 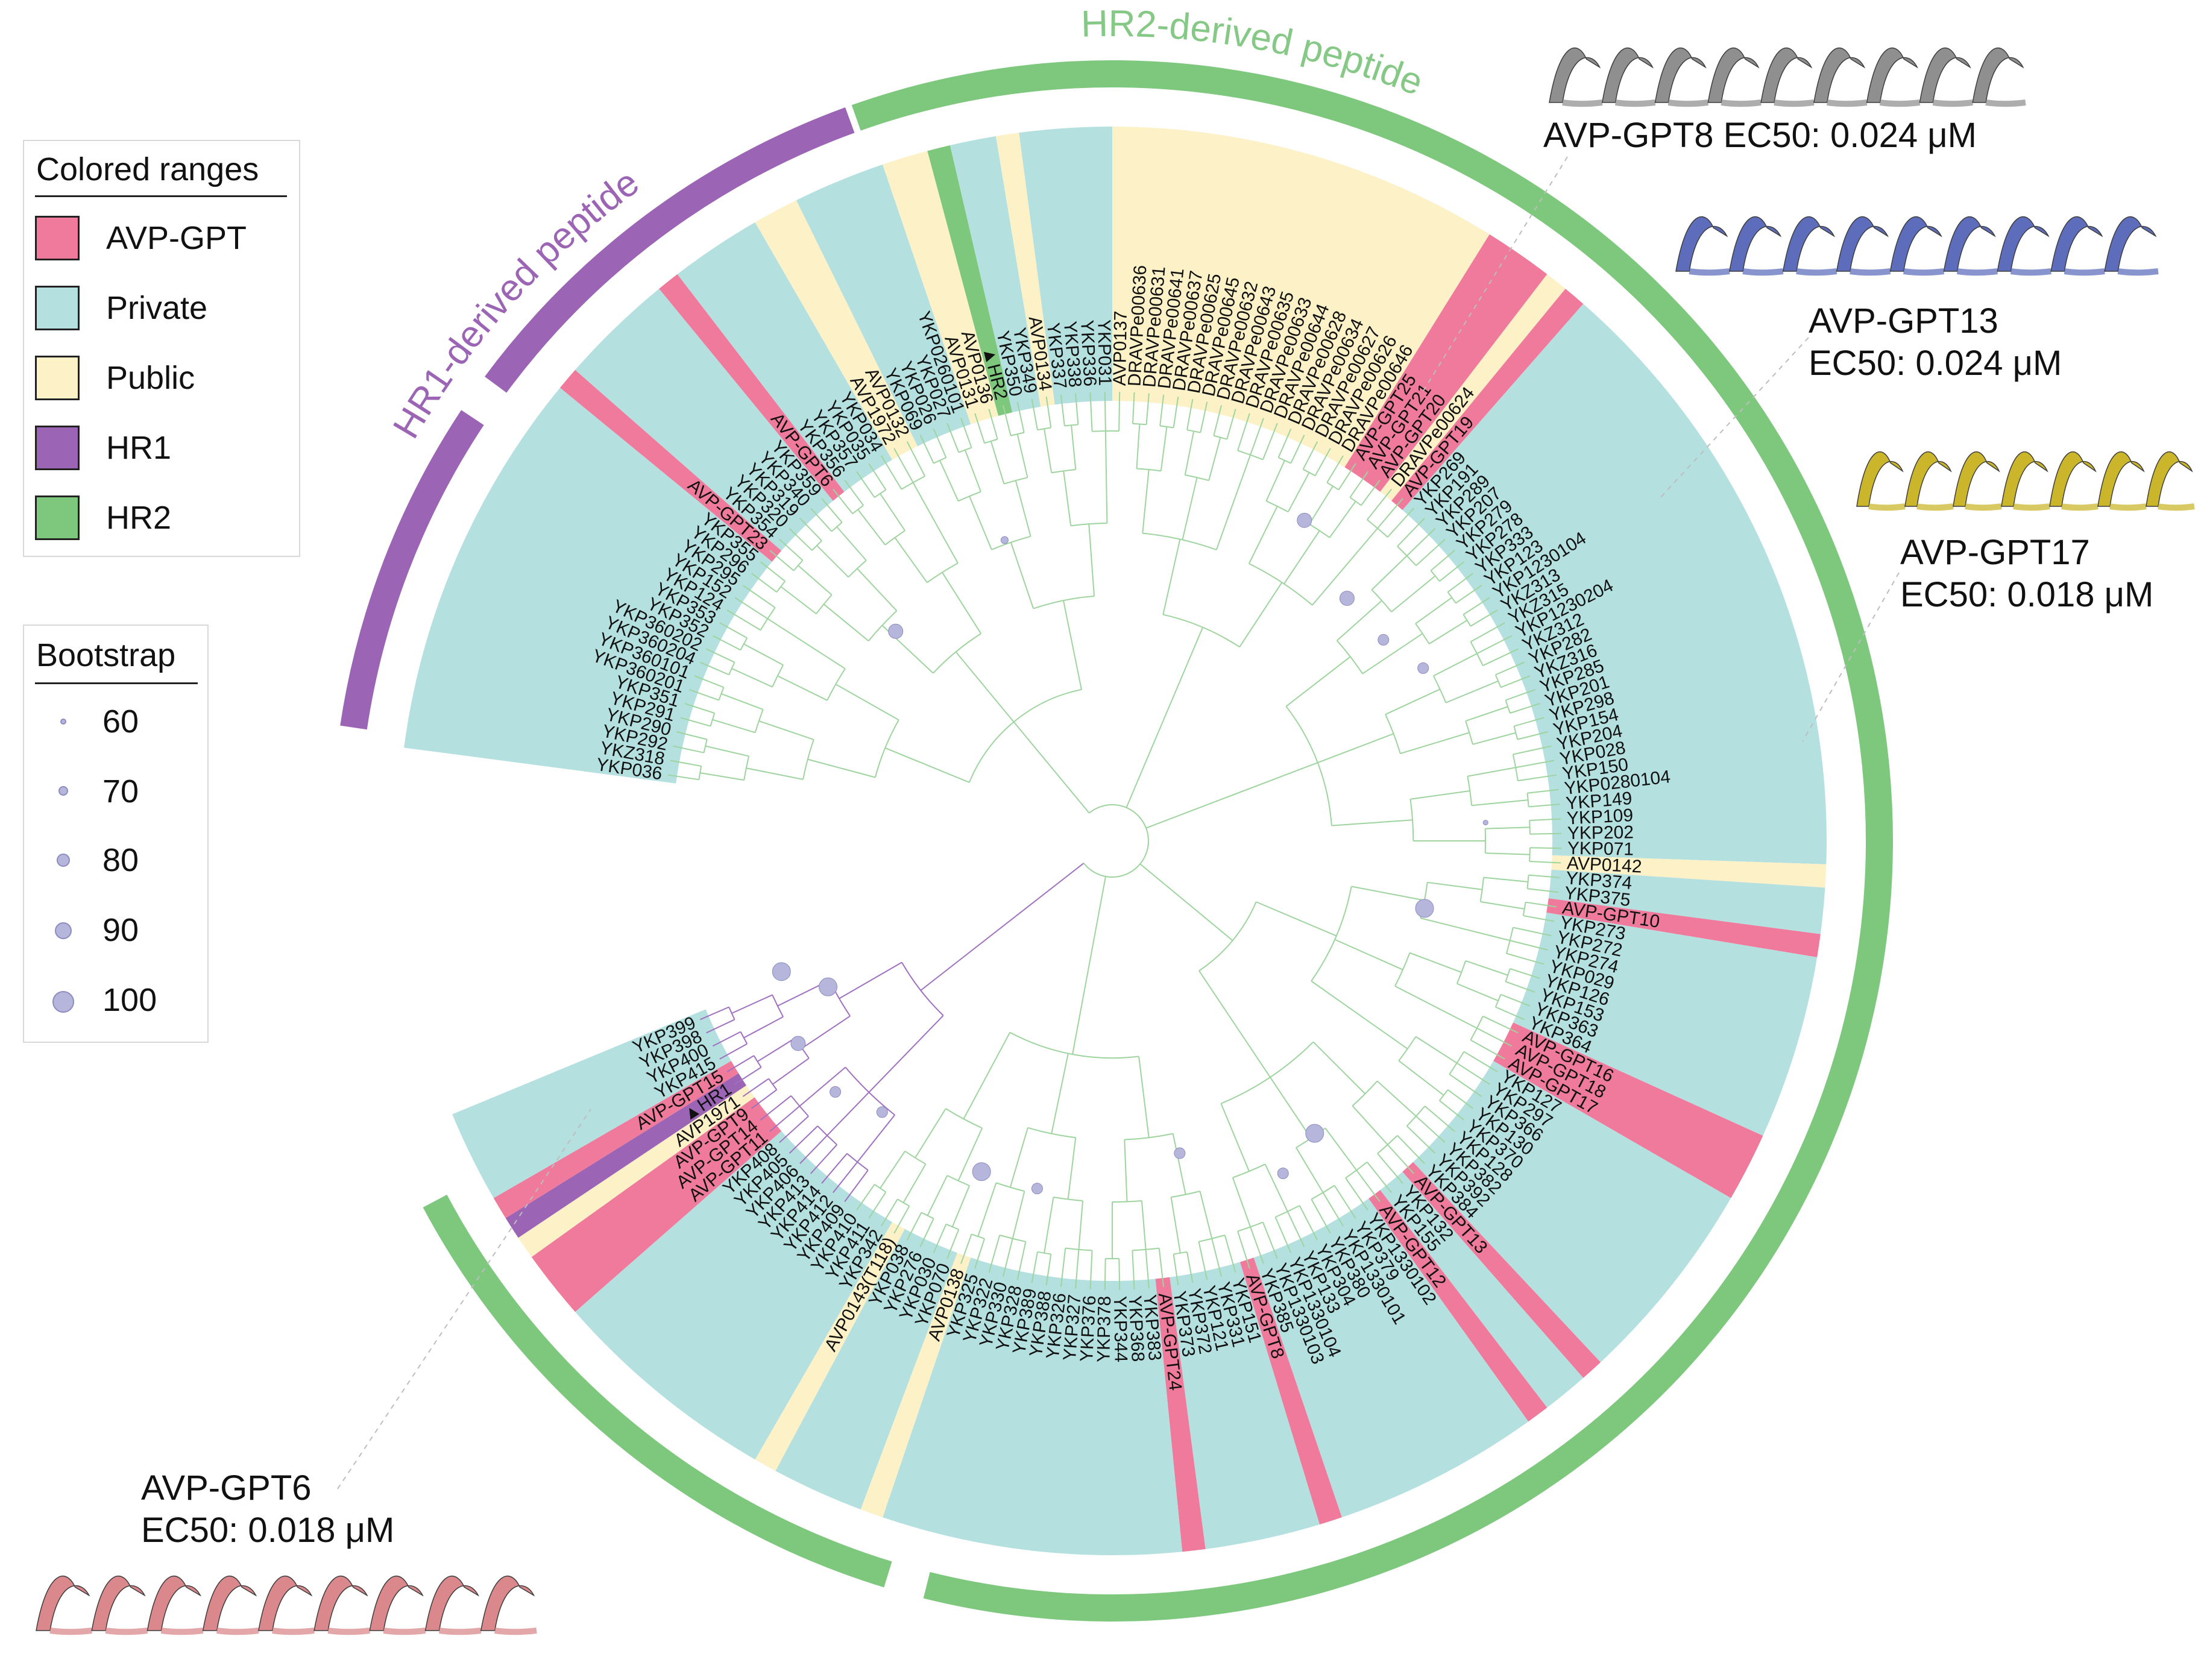 I want to click on root-arc, so click(x=1116, y=841).